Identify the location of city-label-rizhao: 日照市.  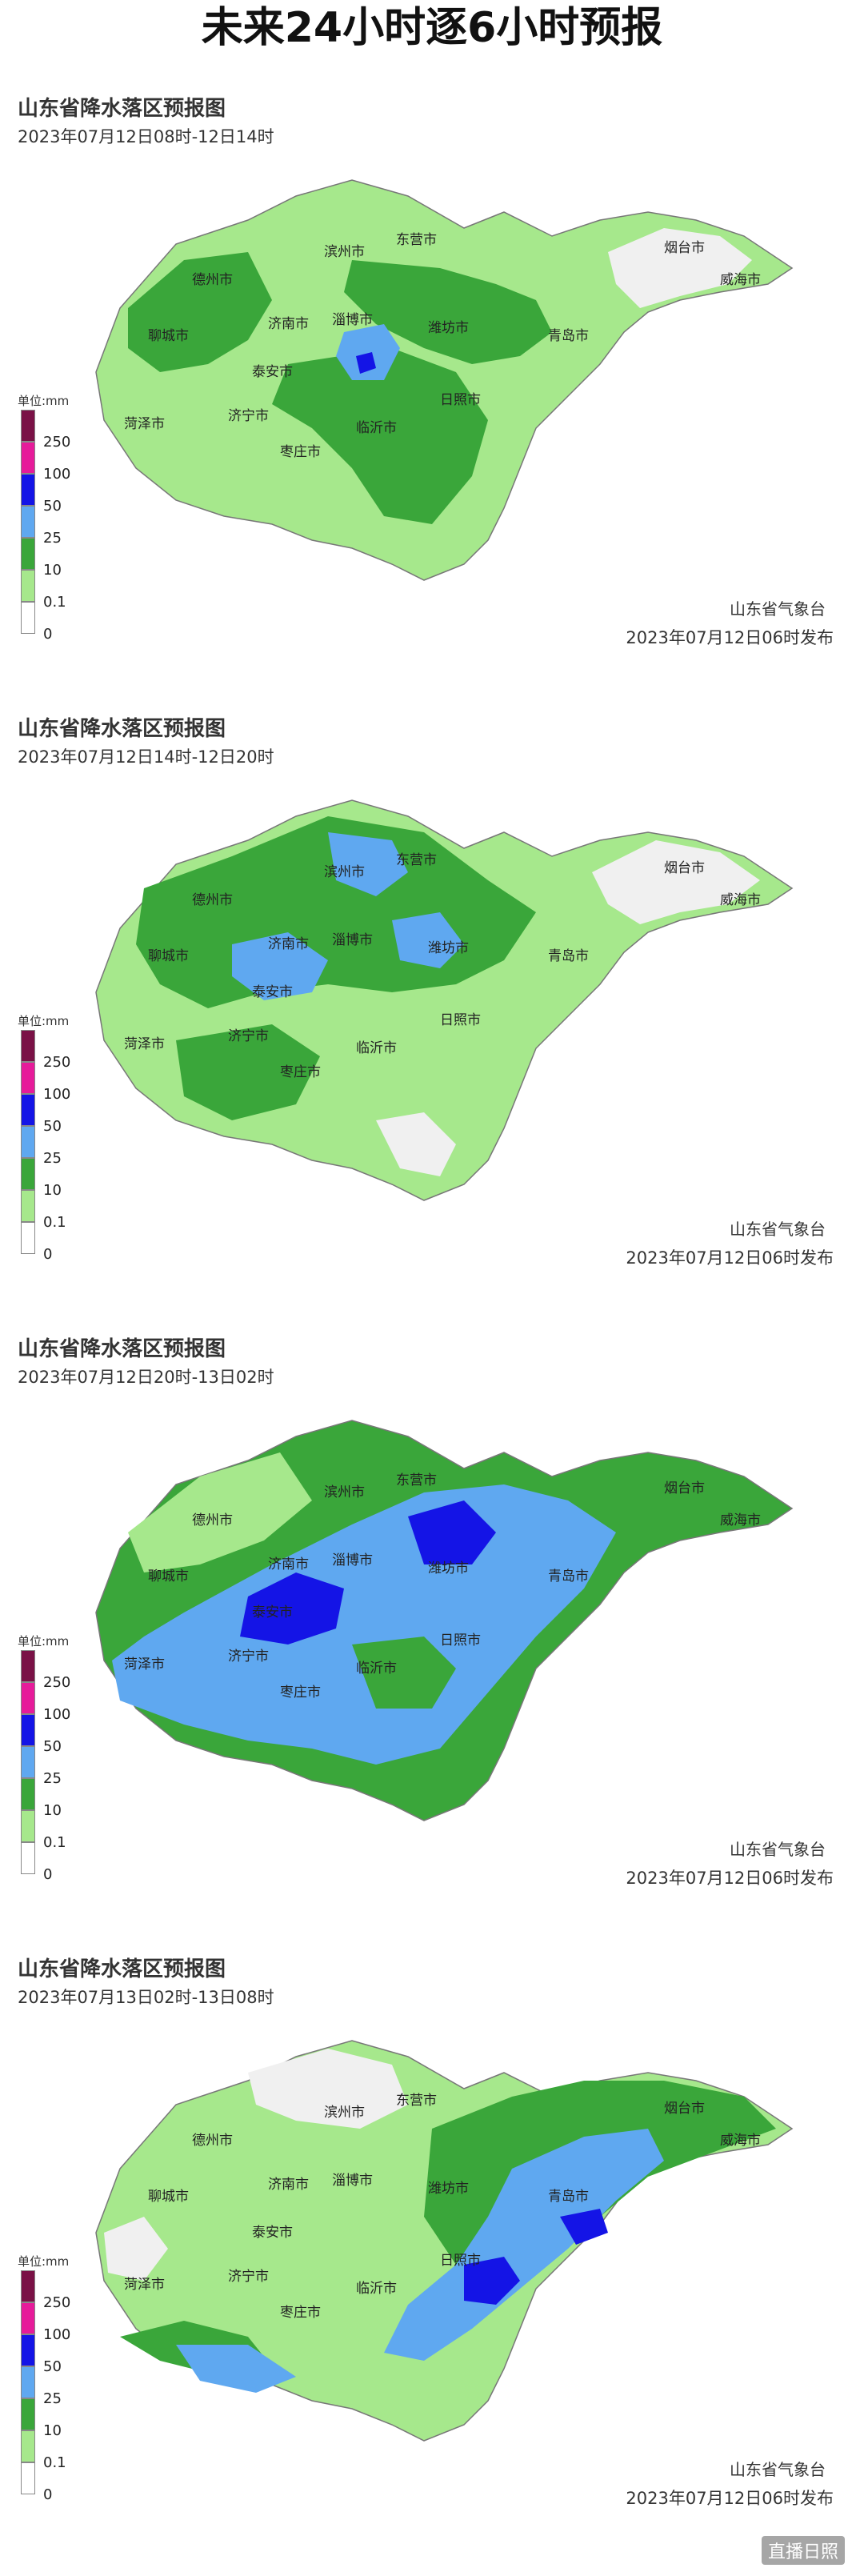
(460, 1020).